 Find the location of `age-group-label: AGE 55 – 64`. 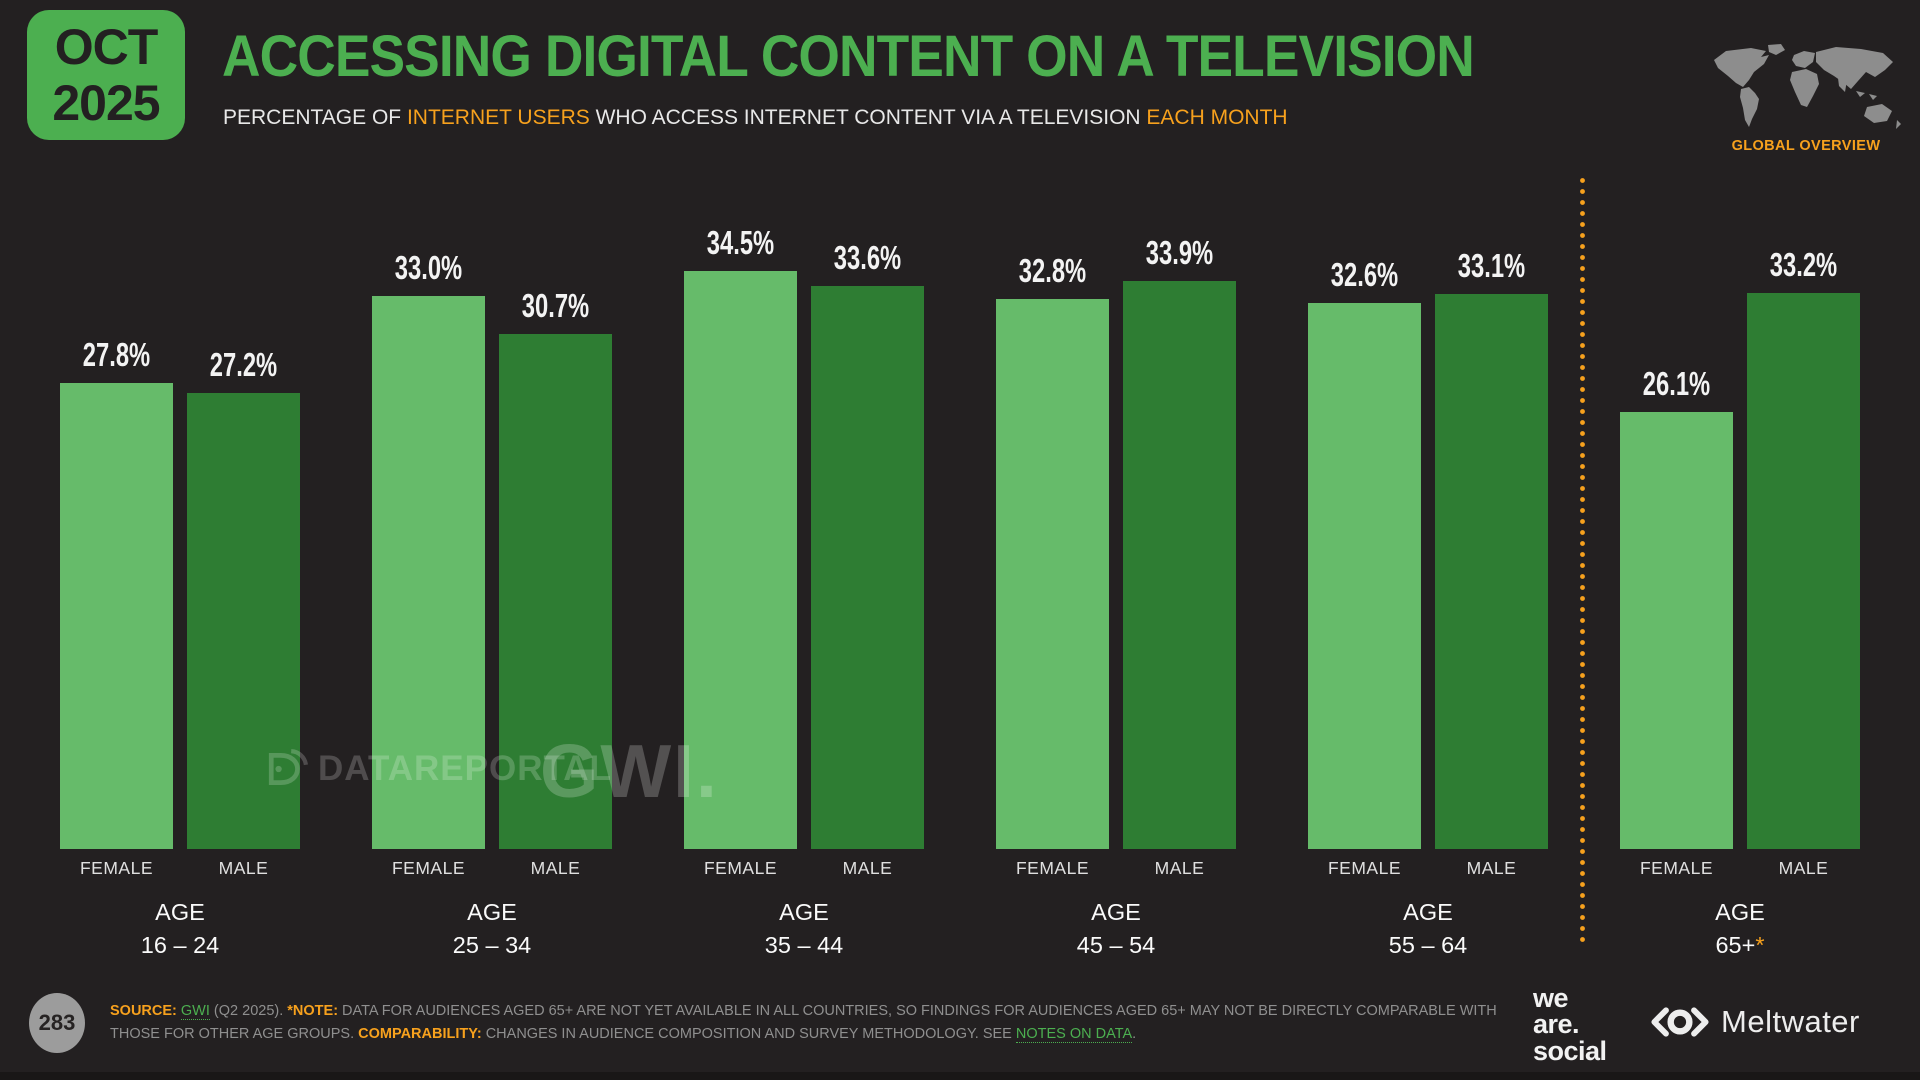

age-group-label: AGE 55 – 64 is located at coordinates (1428, 929).